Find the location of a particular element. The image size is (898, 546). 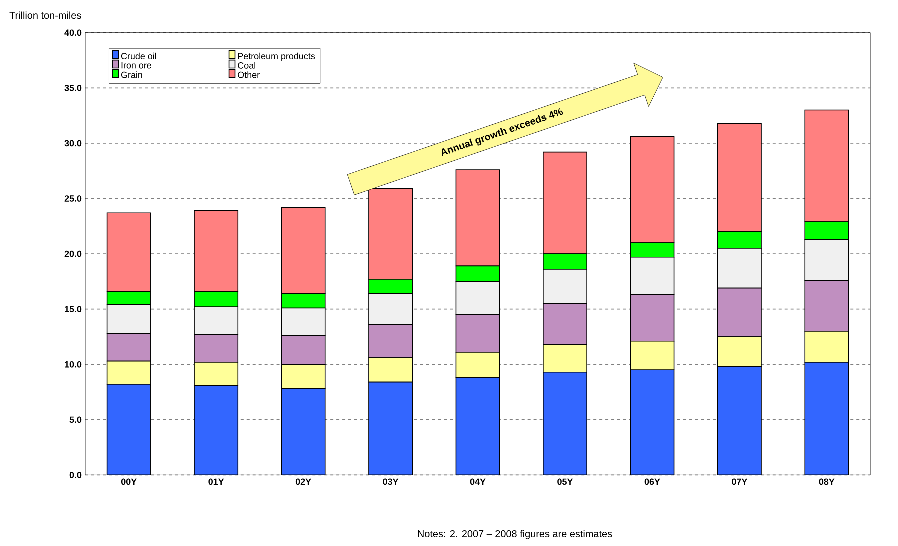

legend-label: Grain is located at coordinates (131, 75).